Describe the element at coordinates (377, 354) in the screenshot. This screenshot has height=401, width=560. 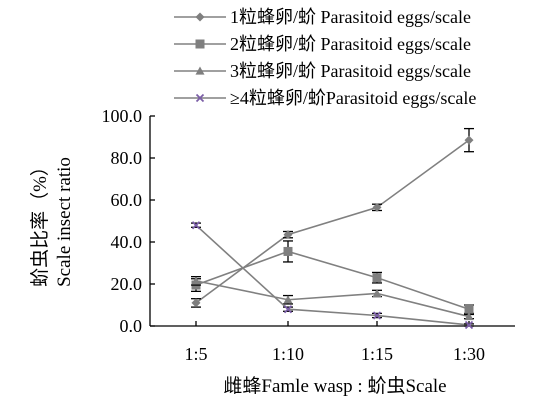
I see `x-tick-label: 1:15` at that location.